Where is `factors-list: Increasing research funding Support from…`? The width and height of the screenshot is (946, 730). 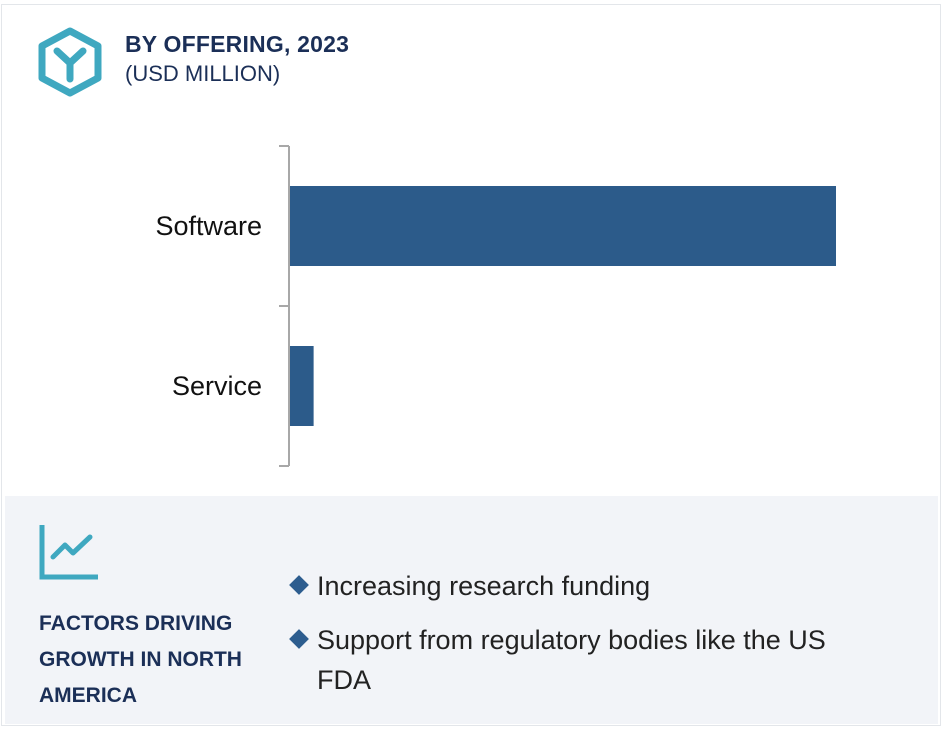
factors-list: Increasing research funding Support from… is located at coordinates (587, 640).